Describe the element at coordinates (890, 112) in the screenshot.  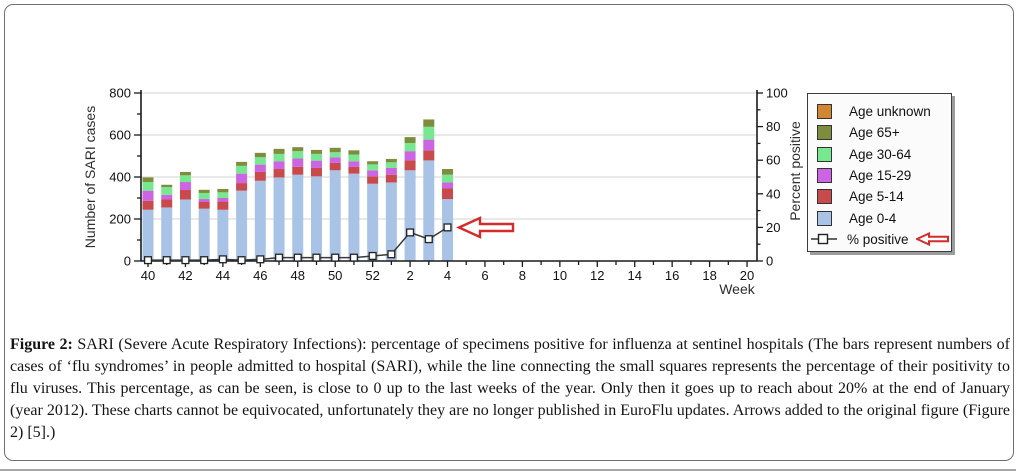
I see `legend-item-label: Age unknown` at that location.